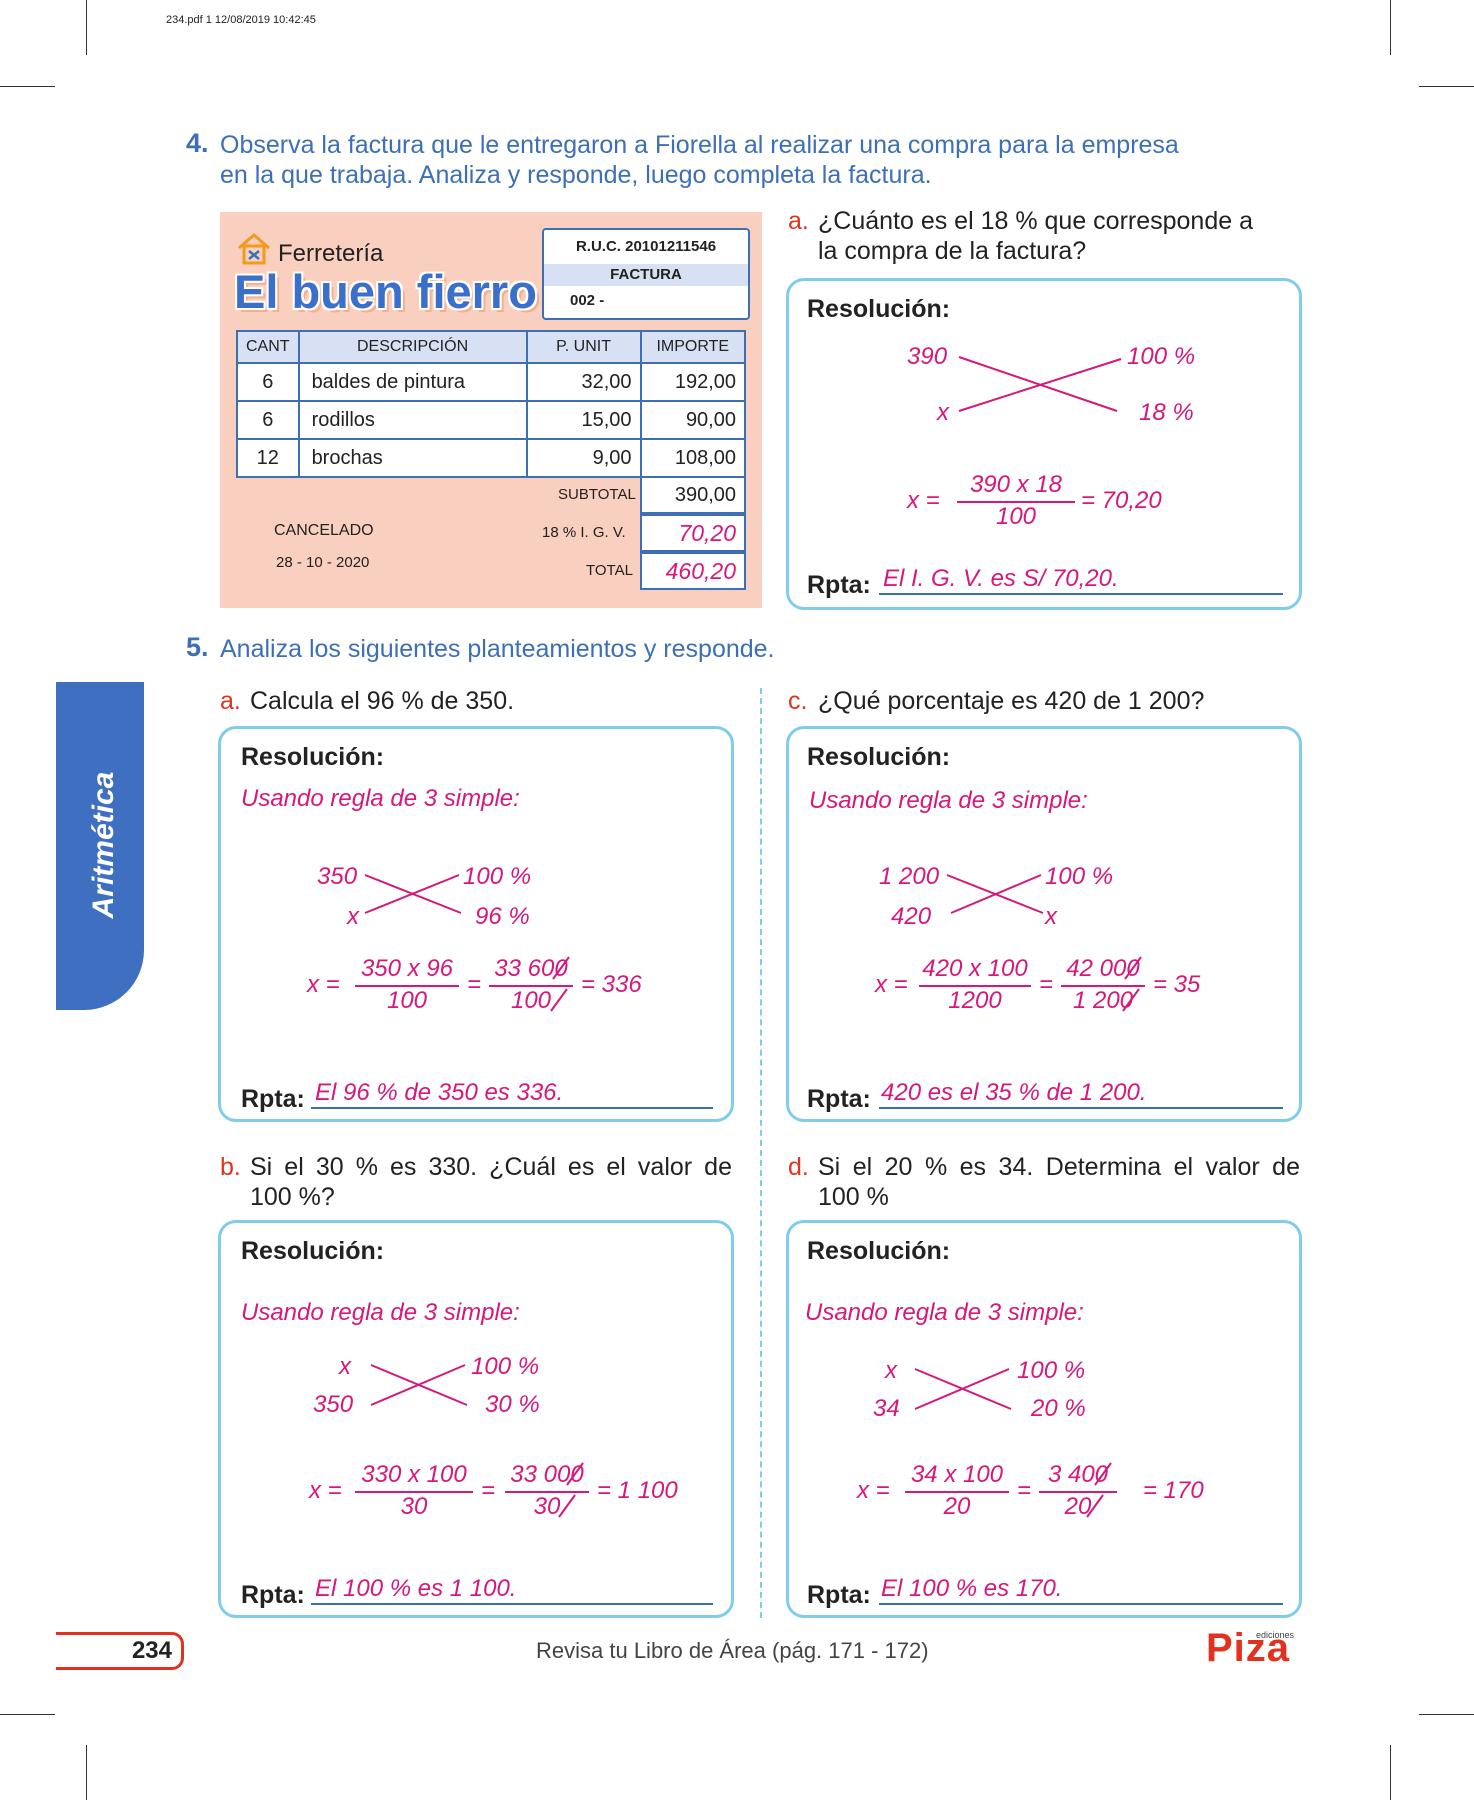 The image size is (1474, 1800). What do you see at coordinates (197, 143) in the screenshot?
I see `exercise-number: 4.` at bounding box center [197, 143].